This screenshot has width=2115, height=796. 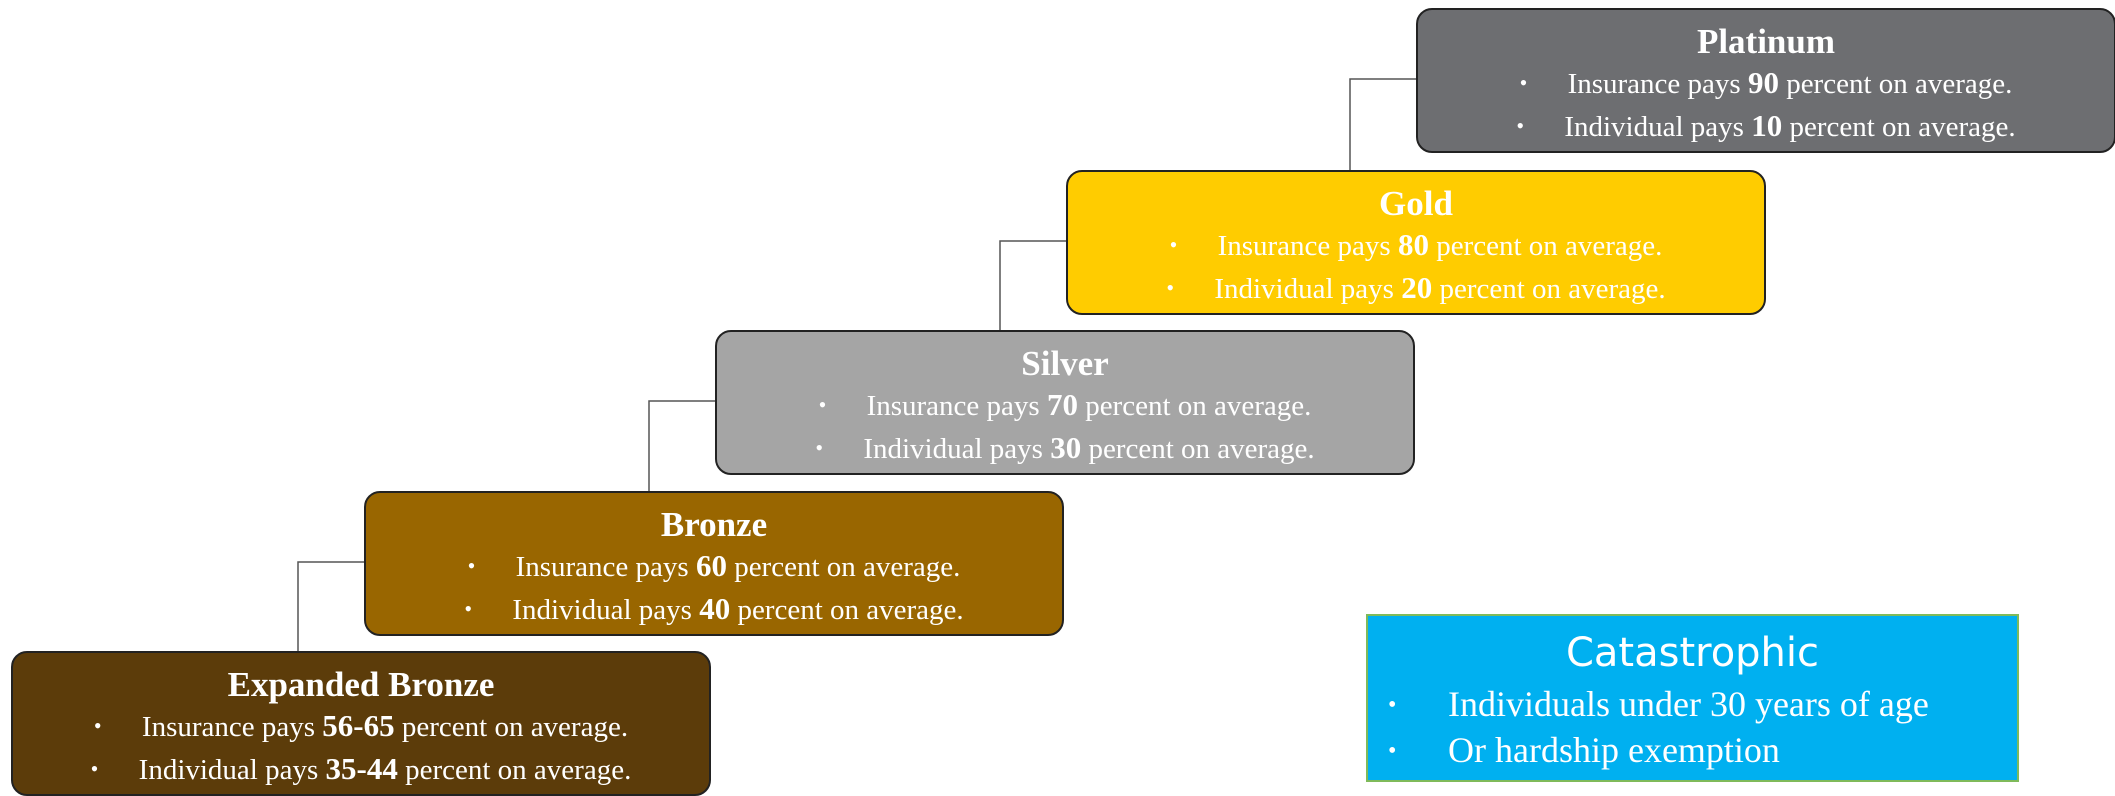 What do you see at coordinates (1065, 363) in the screenshot?
I see `tier-title: Silver` at bounding box center [1065, 363].